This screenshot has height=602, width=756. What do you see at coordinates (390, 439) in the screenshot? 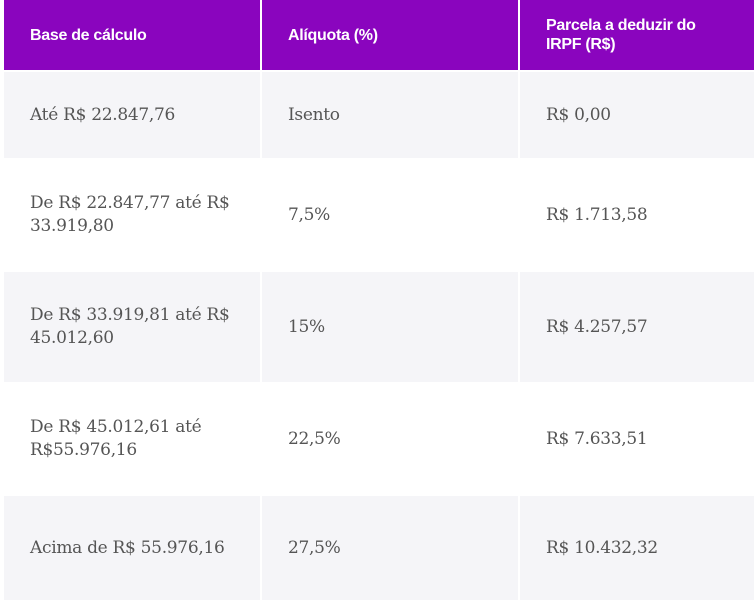
I see `cell-aliquota: 22,5%` at bounding box center [390, 439].